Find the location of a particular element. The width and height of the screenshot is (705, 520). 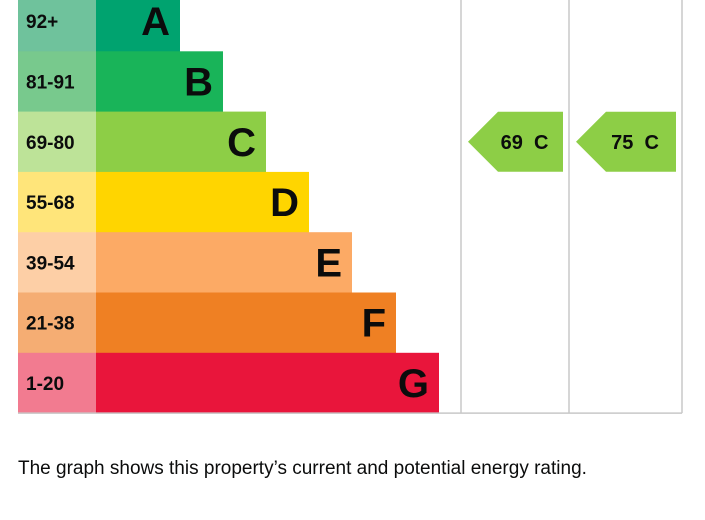

band-range-bg-d is located at coordinates (57, 202).